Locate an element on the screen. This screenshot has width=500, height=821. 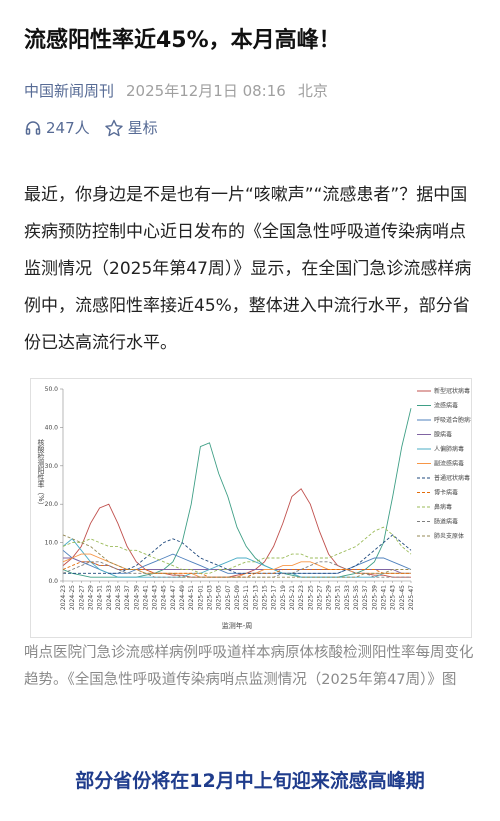
x-tick-label: 2025-35 is located at coordinates (356, 597).